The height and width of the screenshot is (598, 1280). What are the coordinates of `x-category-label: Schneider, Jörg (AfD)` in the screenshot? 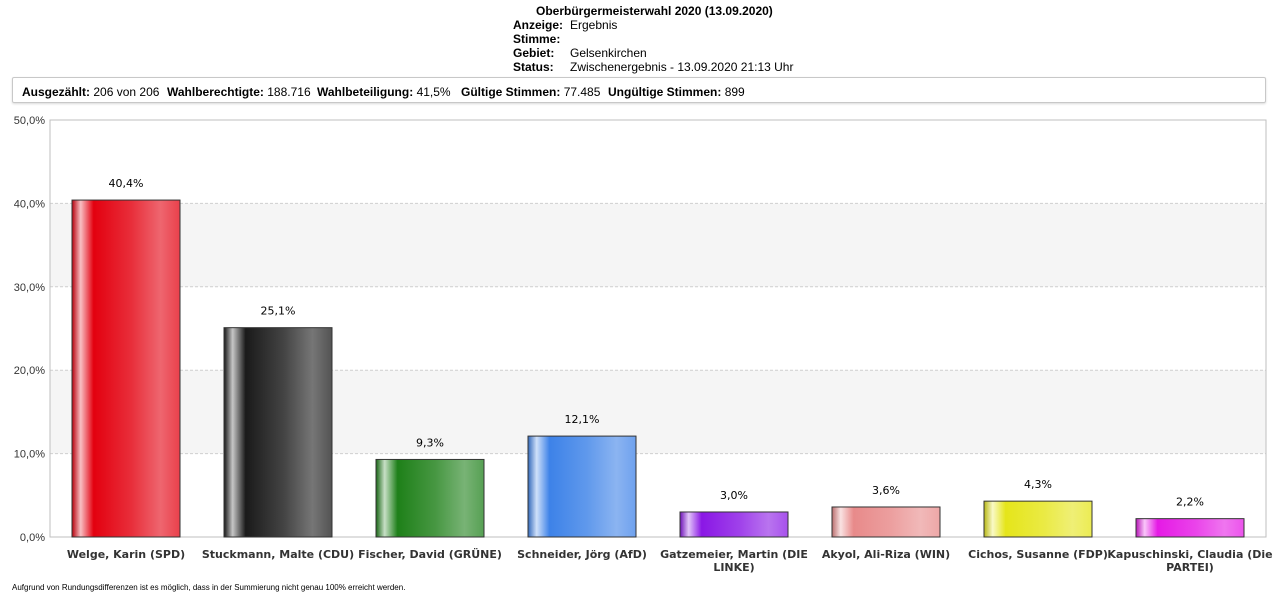 It's located at (582, 554).